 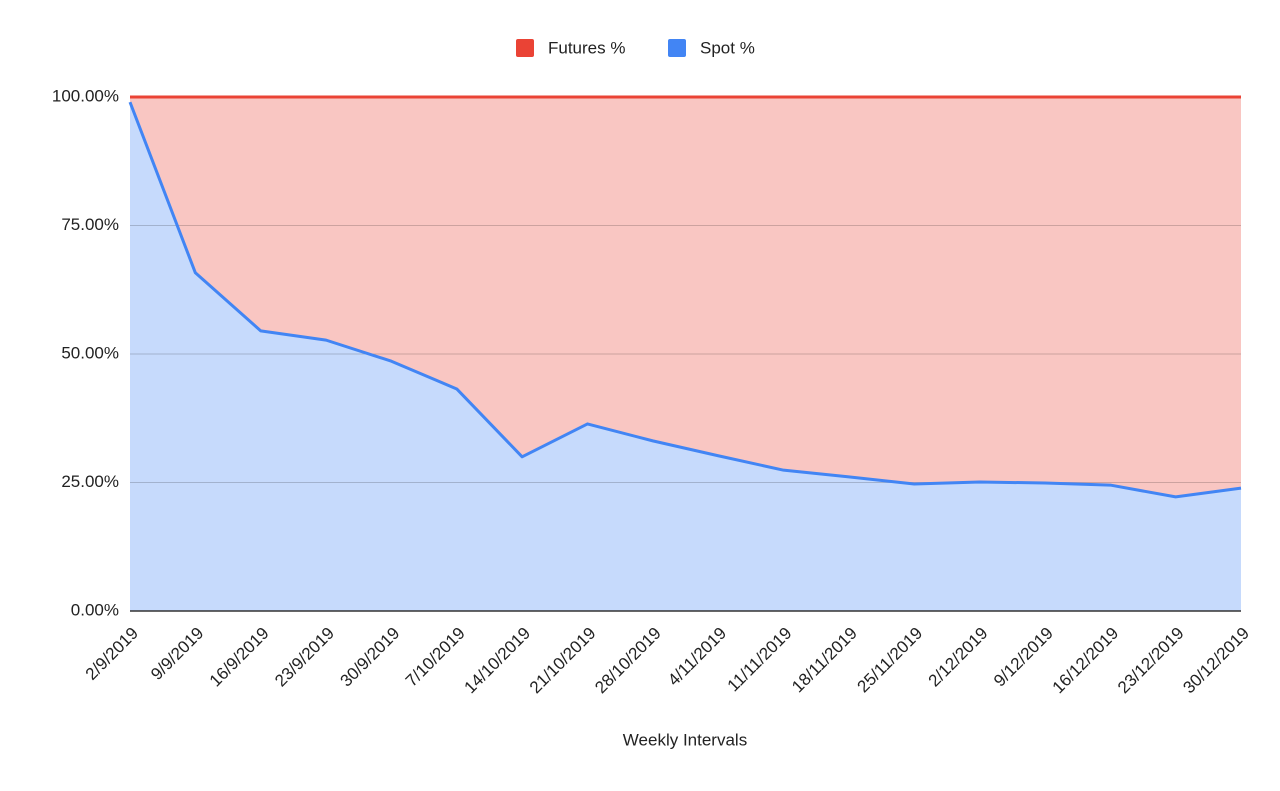 What do you see at coordinates (435, 657) in the screenshot?
I see `x-tick-label: 7/10/2019` at bounding box center [435, 657].